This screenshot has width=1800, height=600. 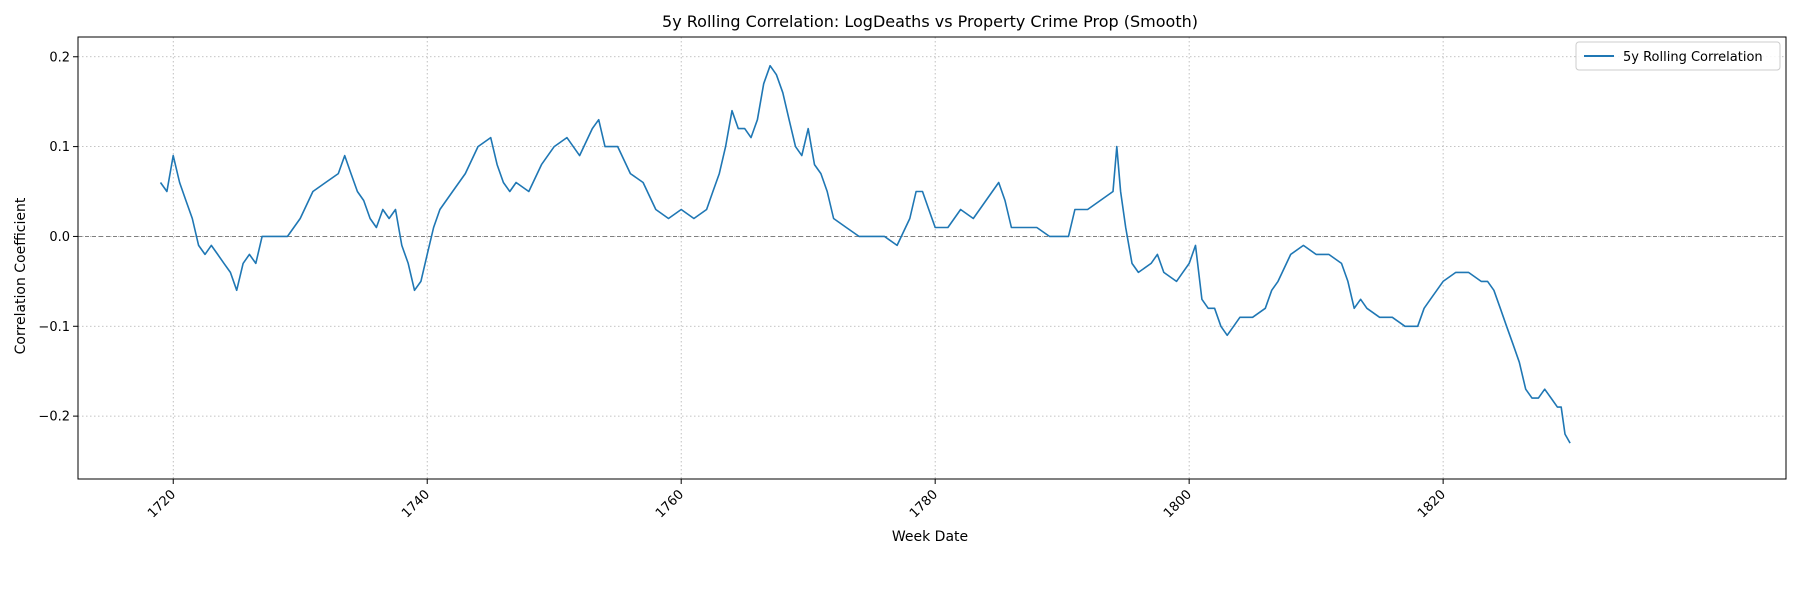 I want to click on y-axis-label: Correlation Coefficient, so click(x=21, y=275).